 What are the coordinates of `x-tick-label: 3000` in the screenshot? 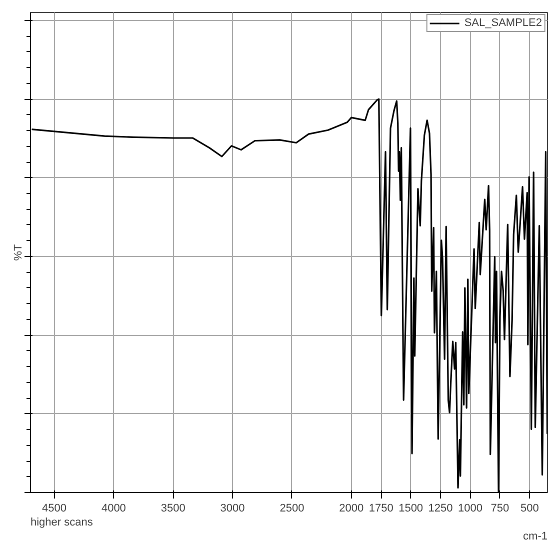 It's located at (232, 508).